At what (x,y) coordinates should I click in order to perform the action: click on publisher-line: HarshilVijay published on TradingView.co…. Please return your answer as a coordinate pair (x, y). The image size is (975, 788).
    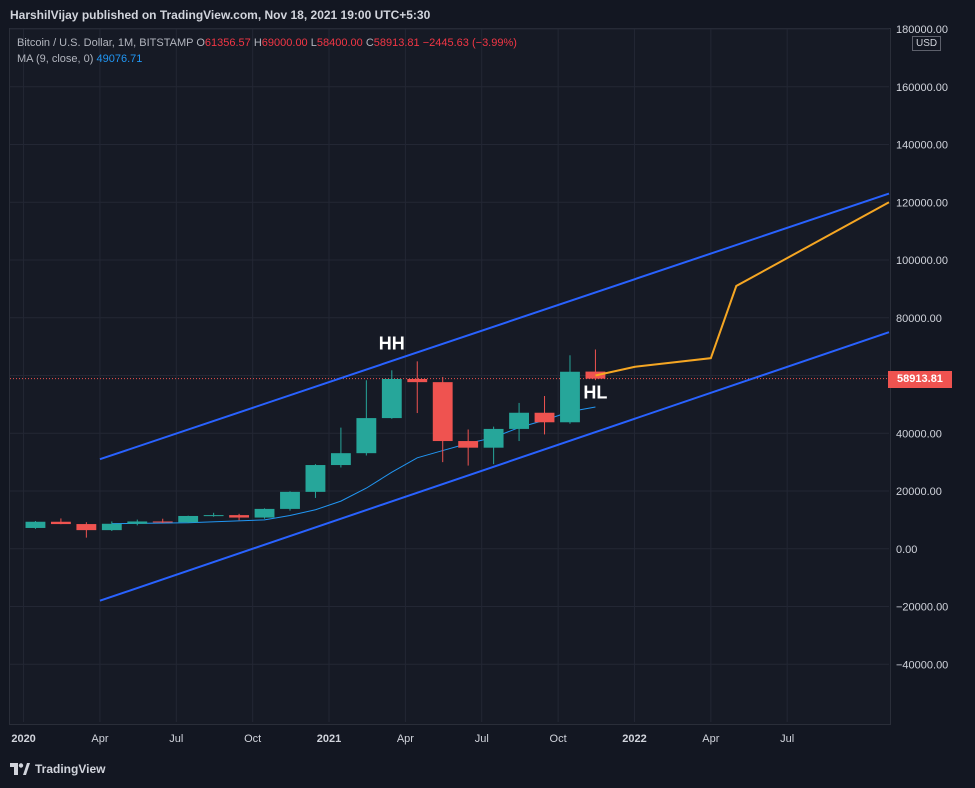
    Looking at the image, I should click on (220, 15).